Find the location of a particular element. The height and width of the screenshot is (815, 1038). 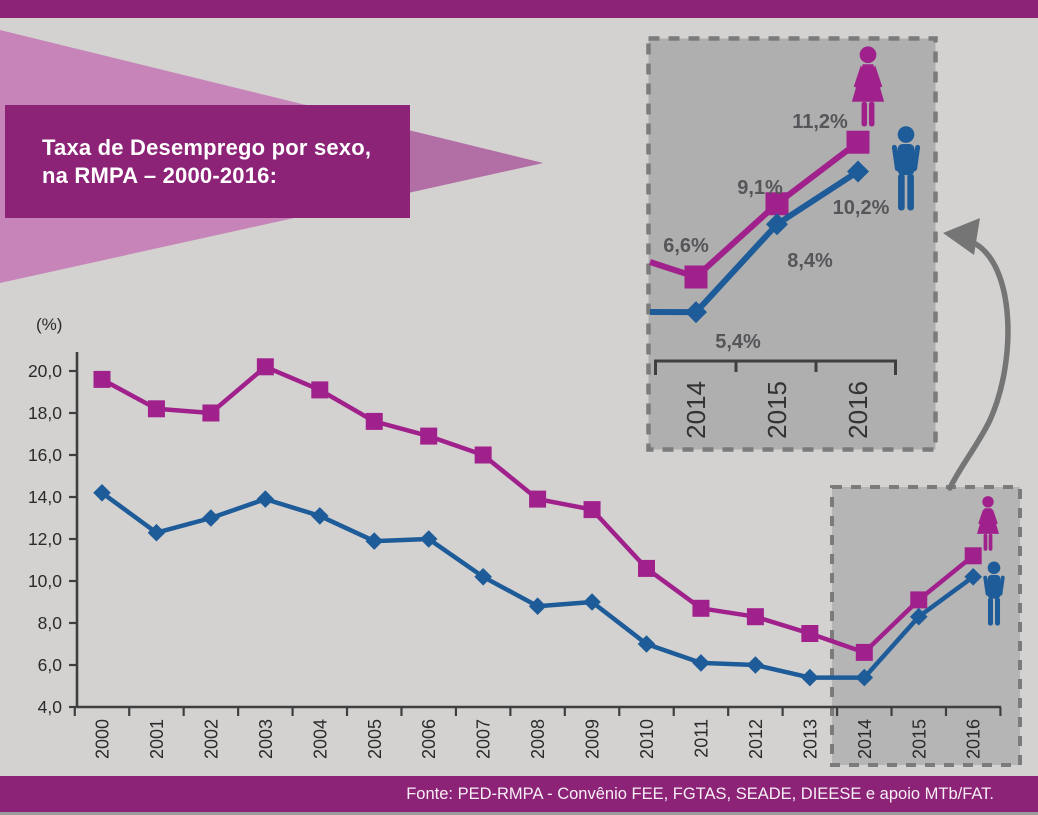

inset-axis is located at coordinates (775, 367).